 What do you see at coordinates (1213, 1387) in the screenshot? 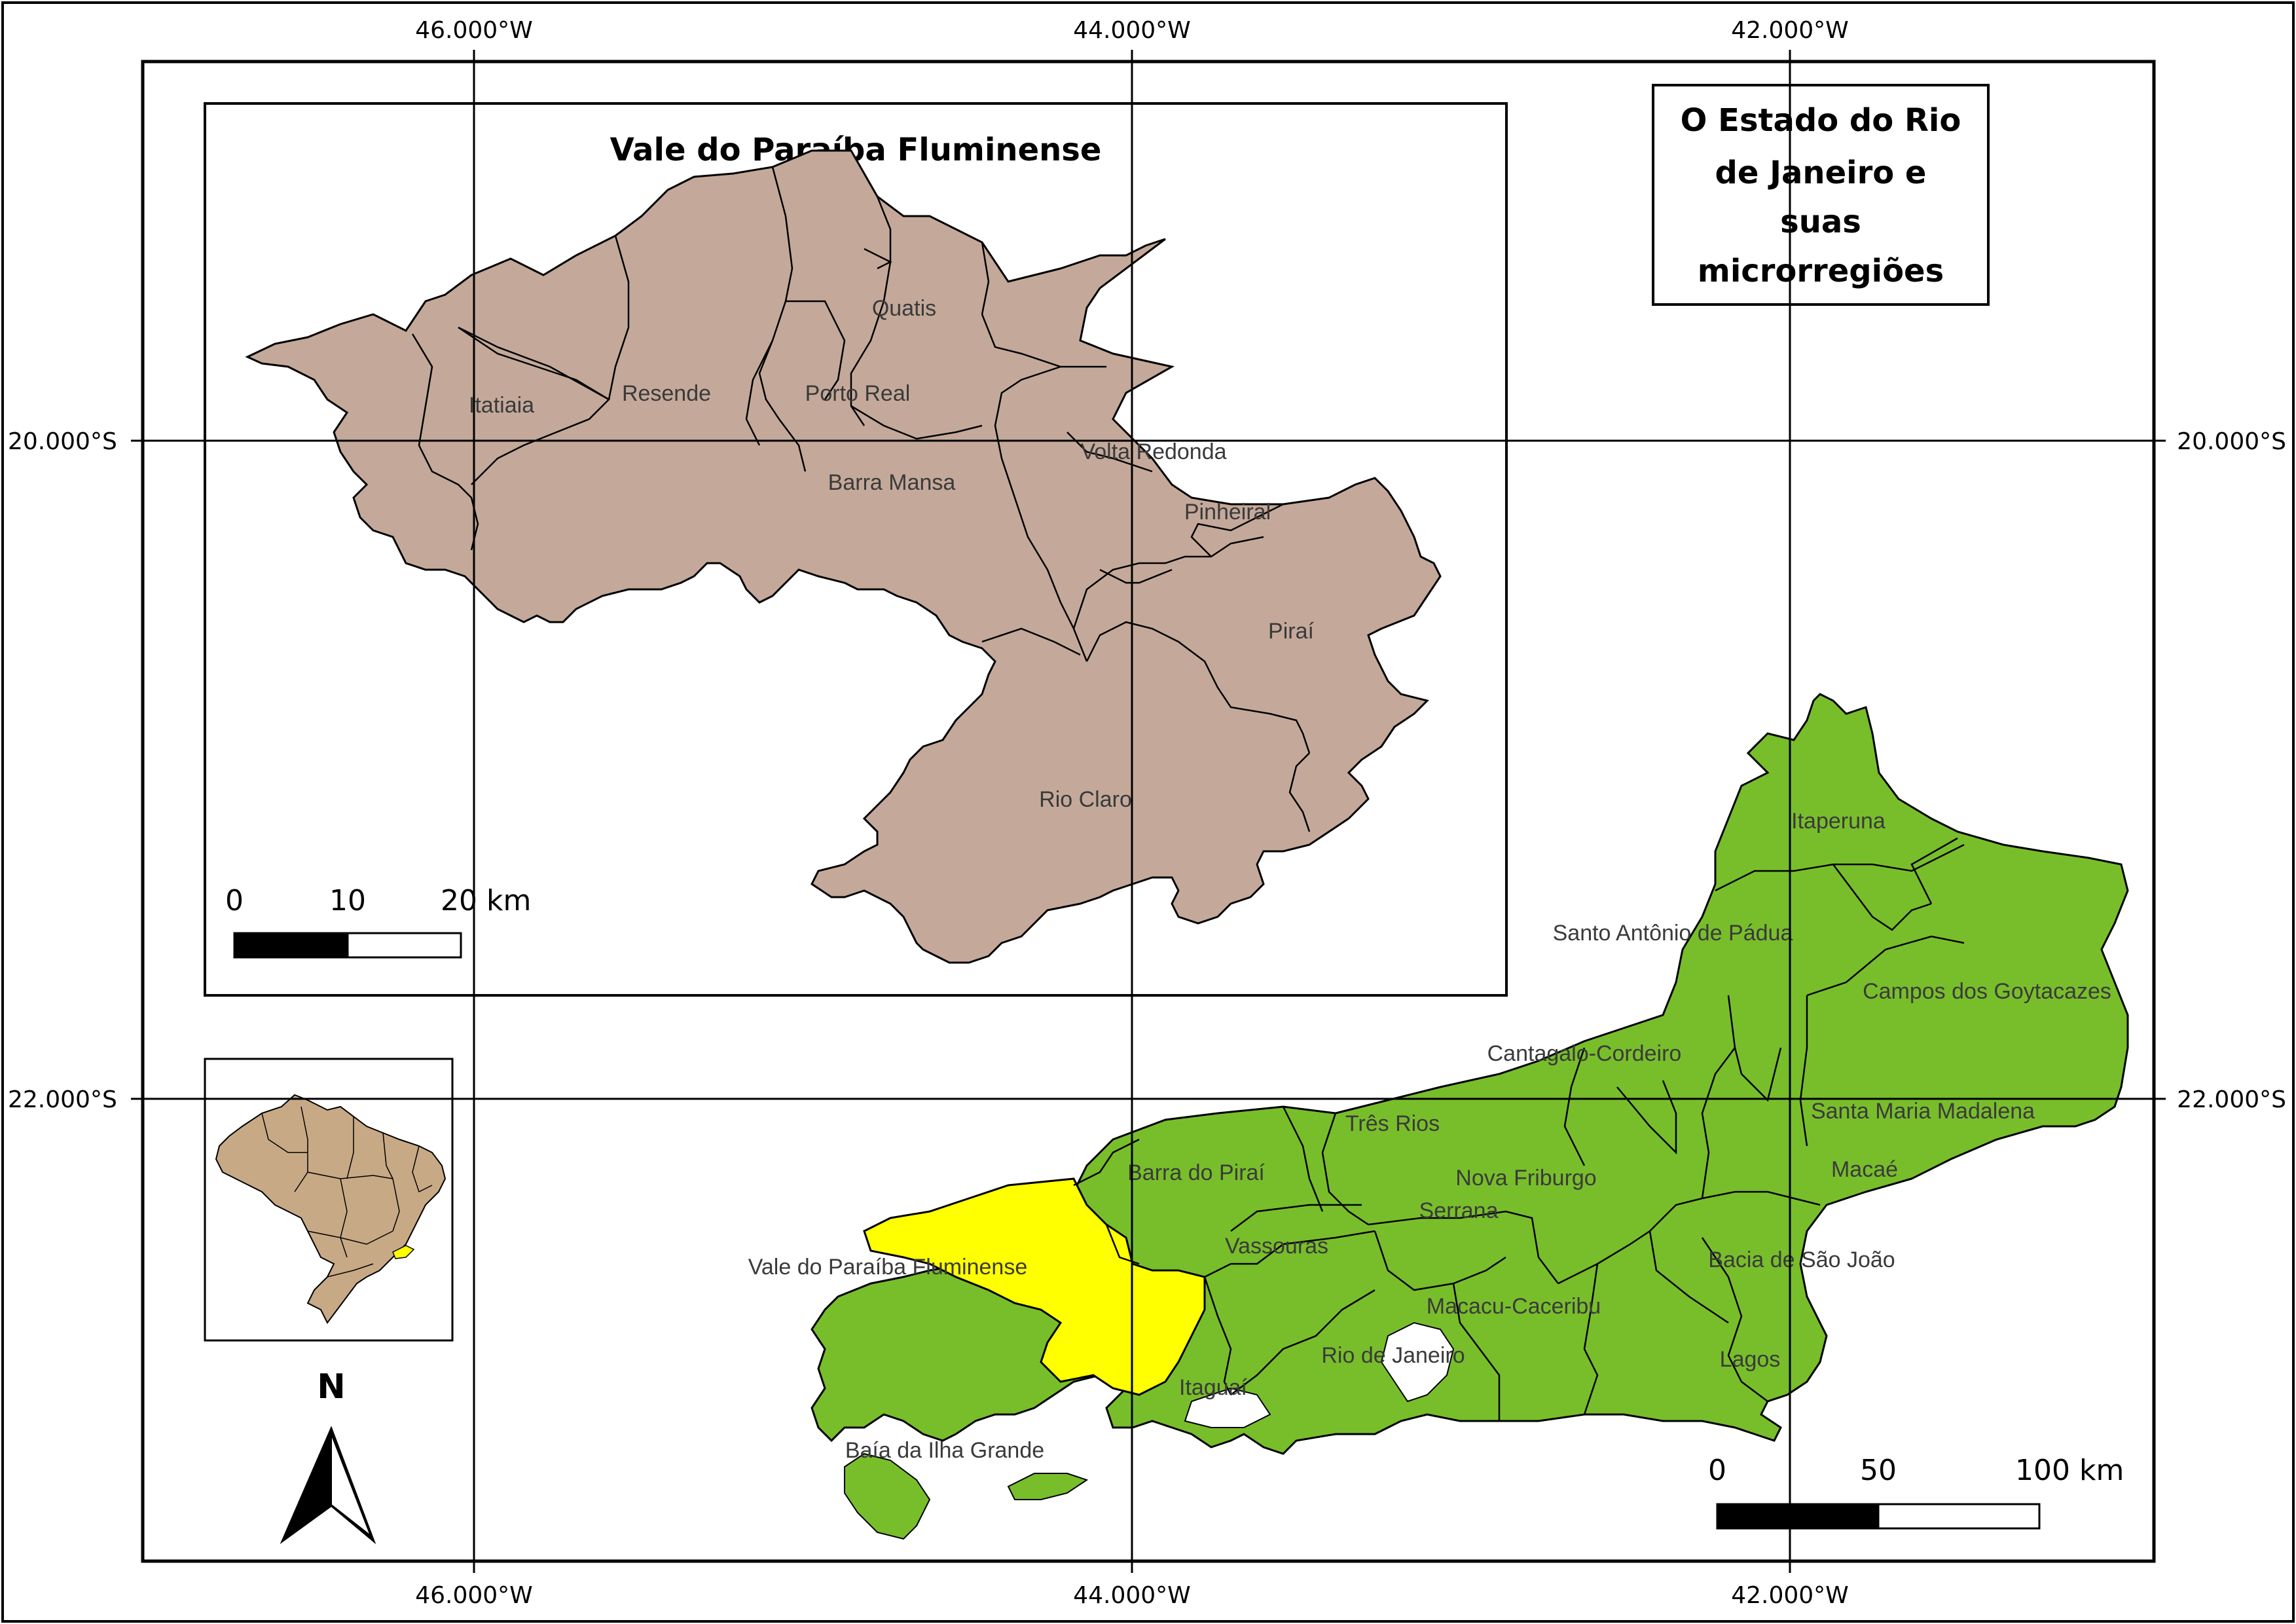
I see `label-itaguai: Itaguaí` at bounding box center [1213, 1387].